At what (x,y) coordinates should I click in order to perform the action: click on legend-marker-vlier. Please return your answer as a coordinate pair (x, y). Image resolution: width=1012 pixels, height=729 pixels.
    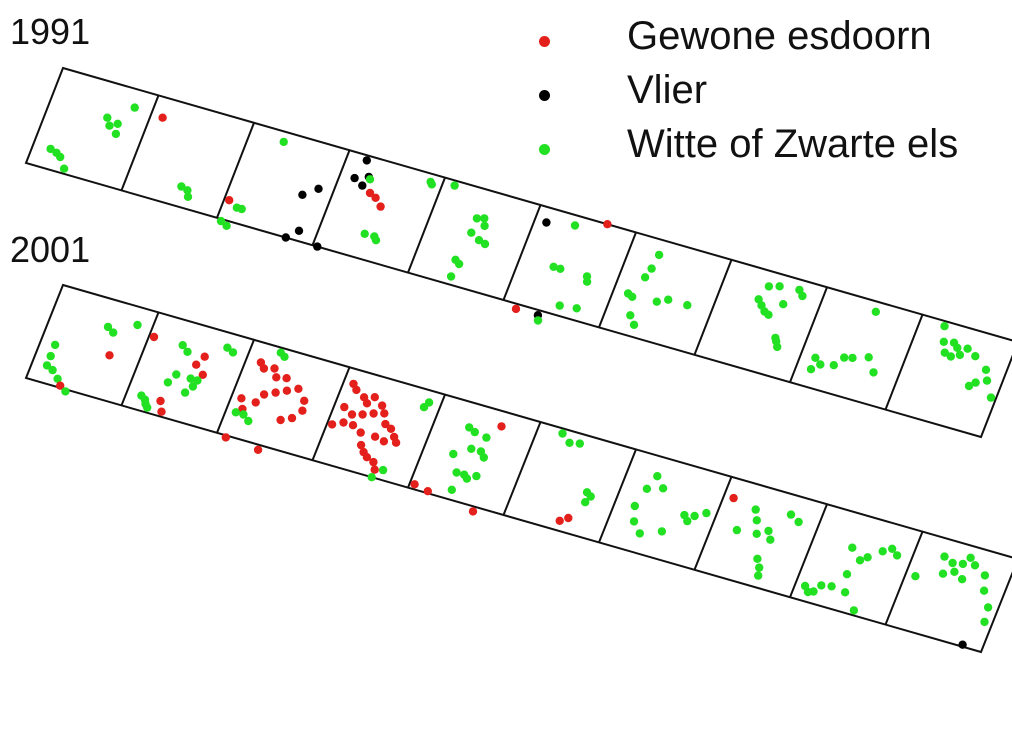
    Looking at the image, I should click on (544, 95).